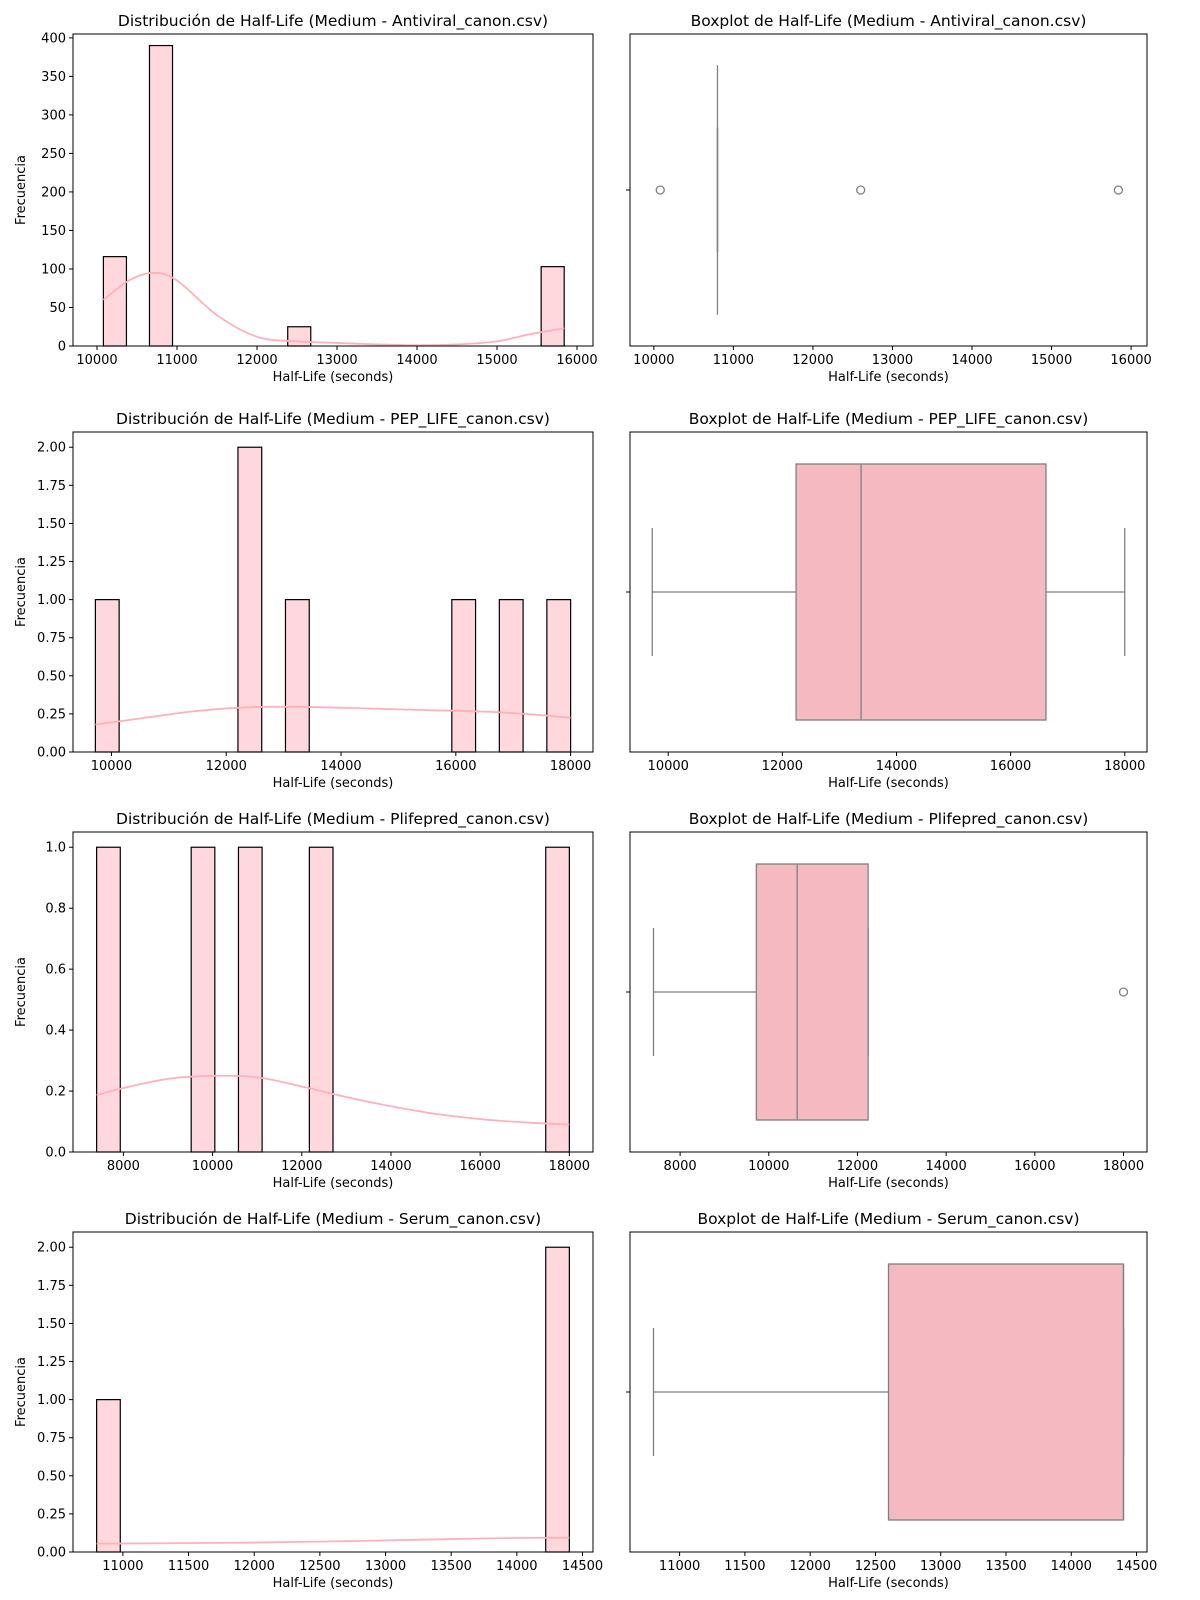 The width and height of the screenshot is (1200, 1600). I want to click on y-tick-label: 100, so click(53, 269).